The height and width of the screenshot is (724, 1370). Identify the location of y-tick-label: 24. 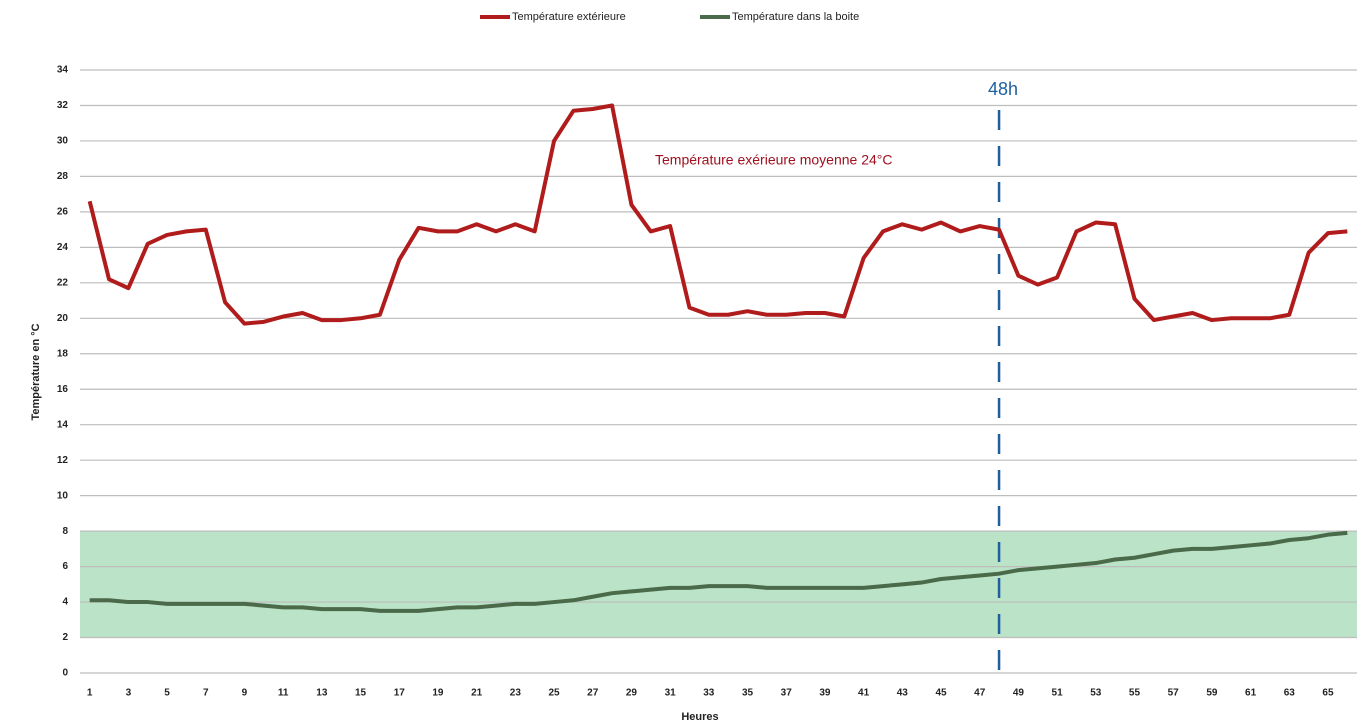
(63, 247).